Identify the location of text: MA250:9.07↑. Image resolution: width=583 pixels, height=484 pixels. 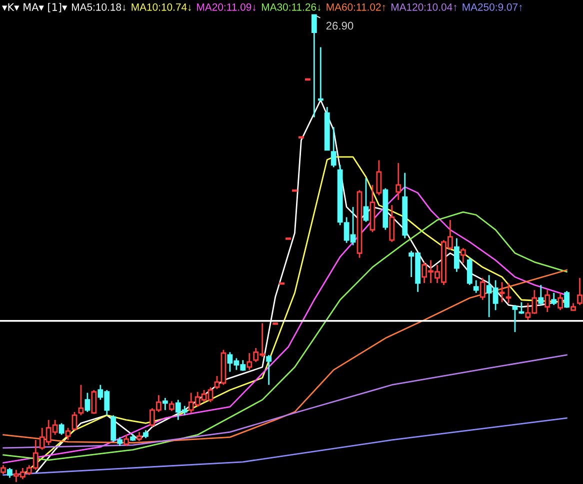
(492, 7).